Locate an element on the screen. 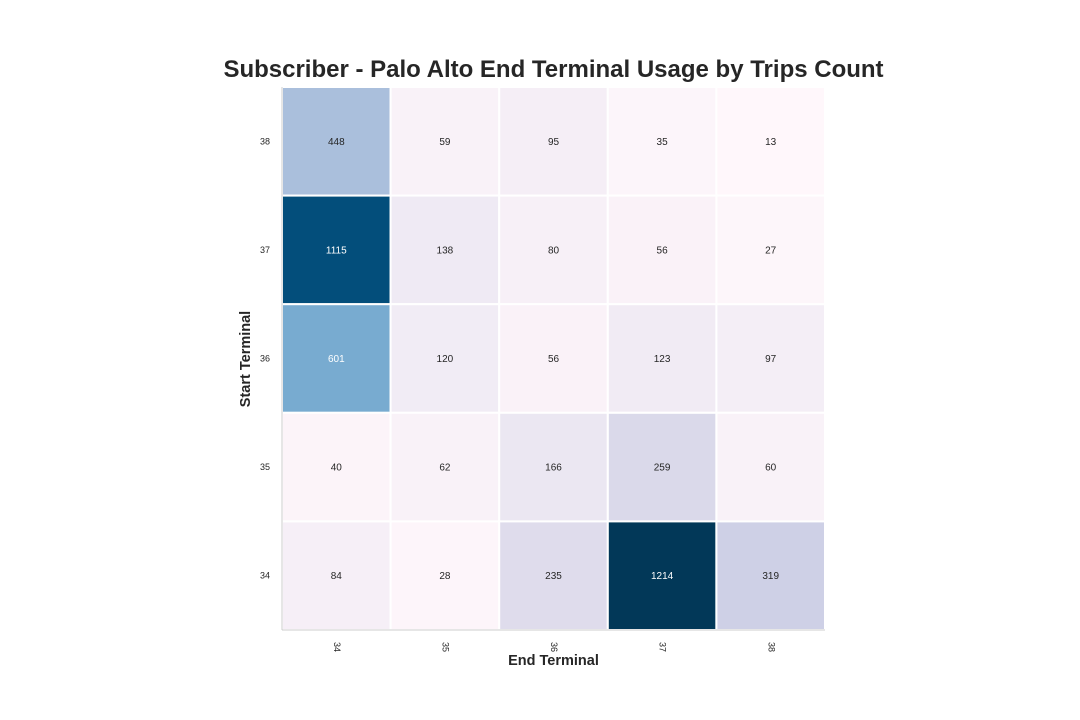 Image resolution: width=1080 pixels, height=720 pixels. x-tick-label: 37 is located at coordinates (663, 647).